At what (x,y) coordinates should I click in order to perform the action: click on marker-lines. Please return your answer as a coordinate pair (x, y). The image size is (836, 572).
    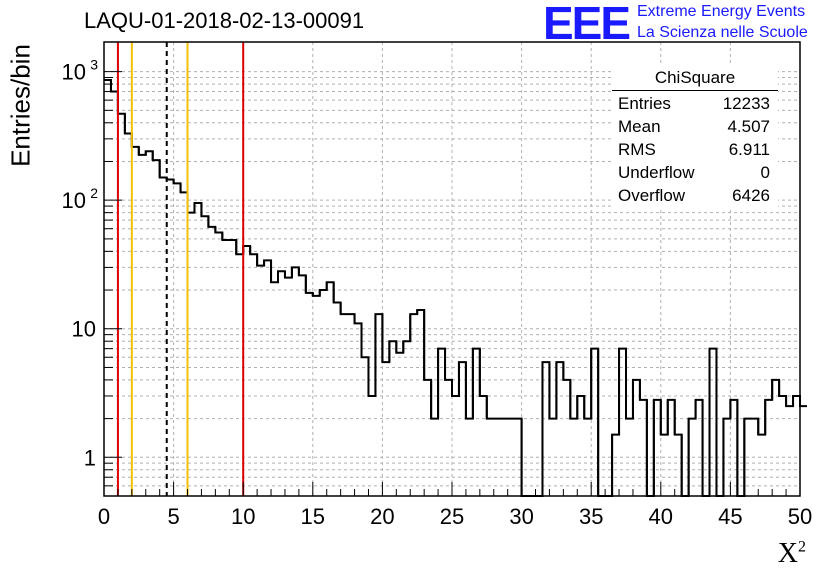
    Looking at the image, I should click on (180, 269).